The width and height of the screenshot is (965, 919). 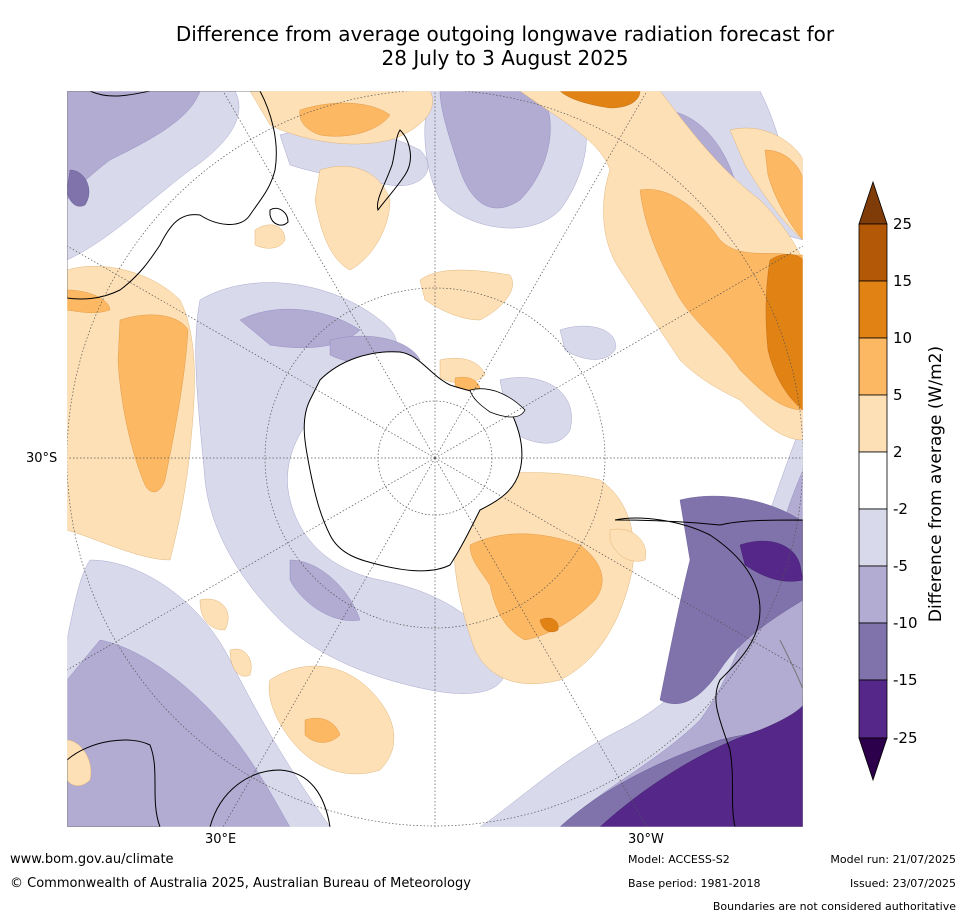 I want to click on anomaly-m25-m15, so click(x=701, y=683).